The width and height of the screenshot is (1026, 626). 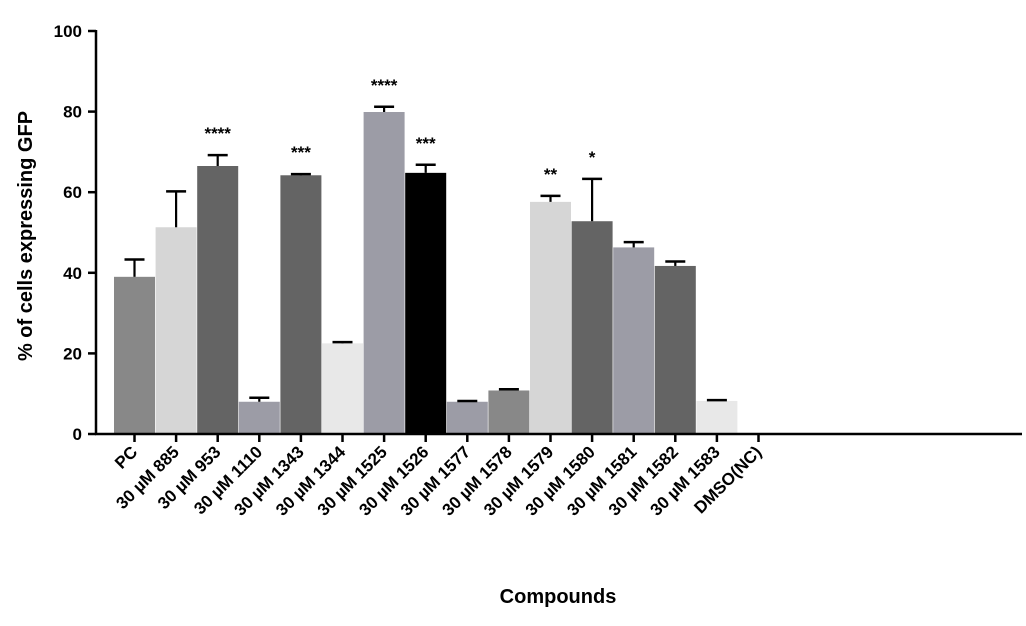 I want to click on y-tick-label: 20, so click(x=72, y=353).